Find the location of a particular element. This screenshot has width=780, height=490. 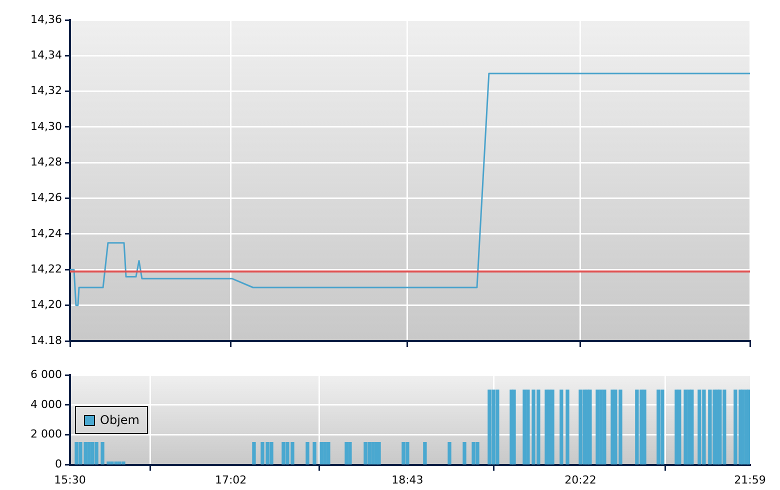

x-tick-label: 18:43 is located at coordinates (408, 479).